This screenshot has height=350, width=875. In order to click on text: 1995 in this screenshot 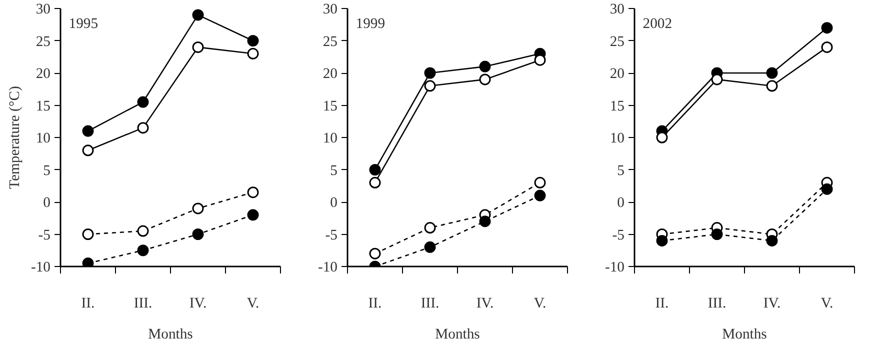, I will do `click(83, 24)`.